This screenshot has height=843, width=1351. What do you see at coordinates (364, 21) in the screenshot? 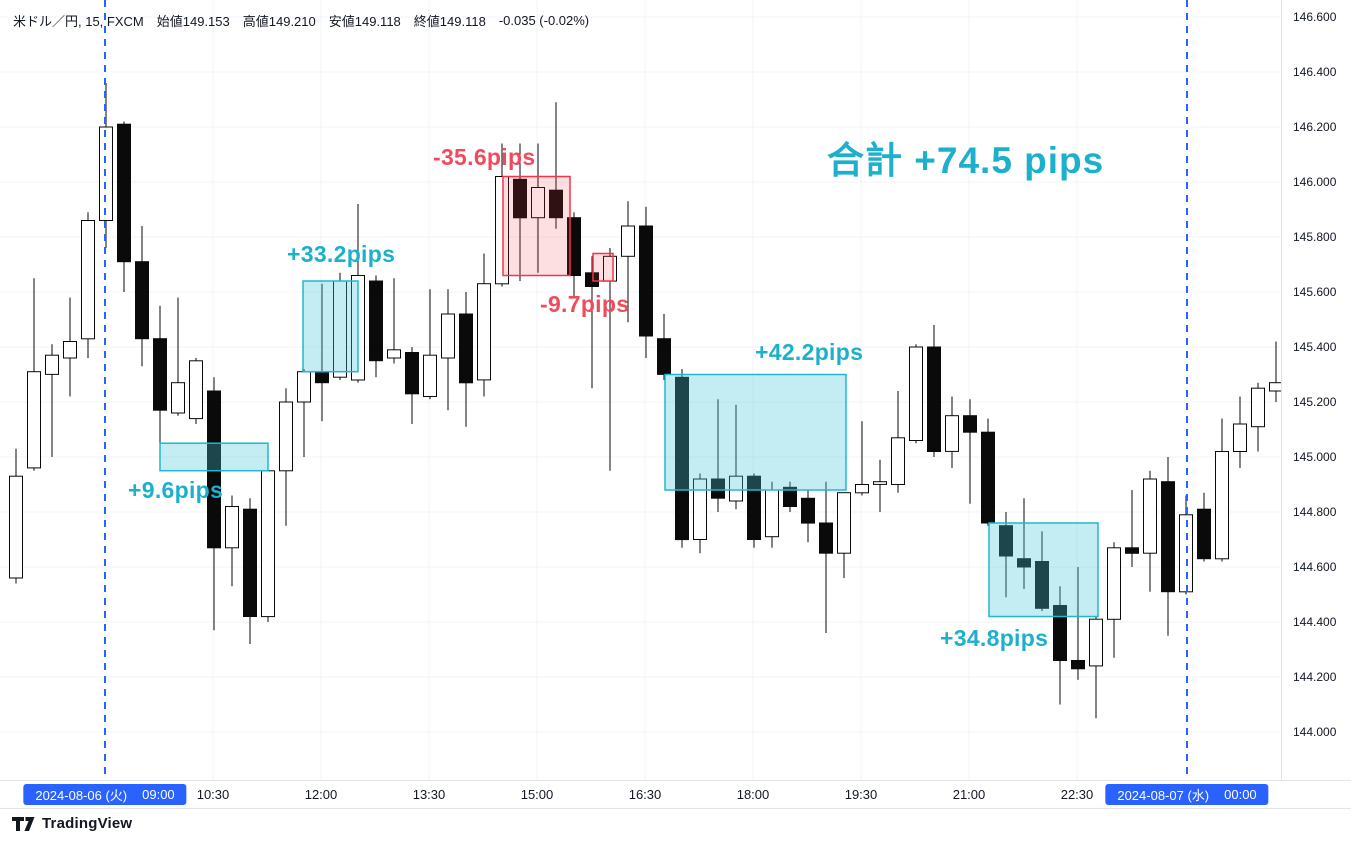
I see `legend-value: 安値149.118` at bounding box center [364, 21].